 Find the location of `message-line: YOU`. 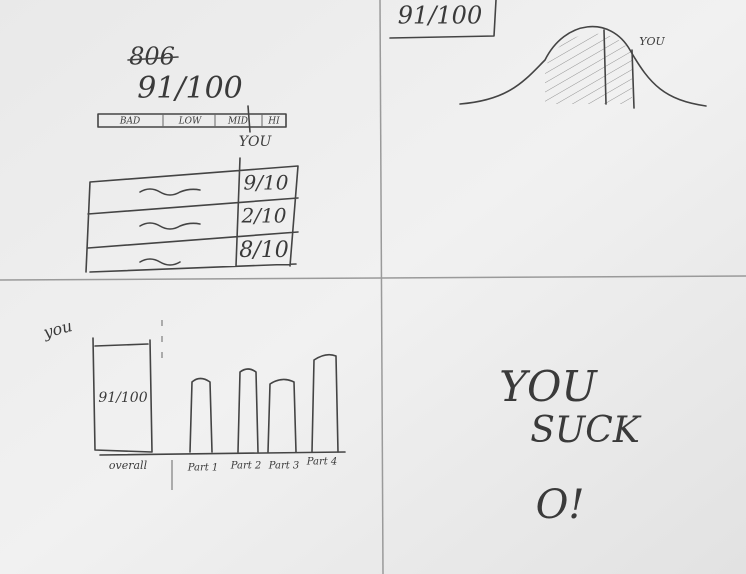

message-line: YOU is located at coordinates (548, 386).